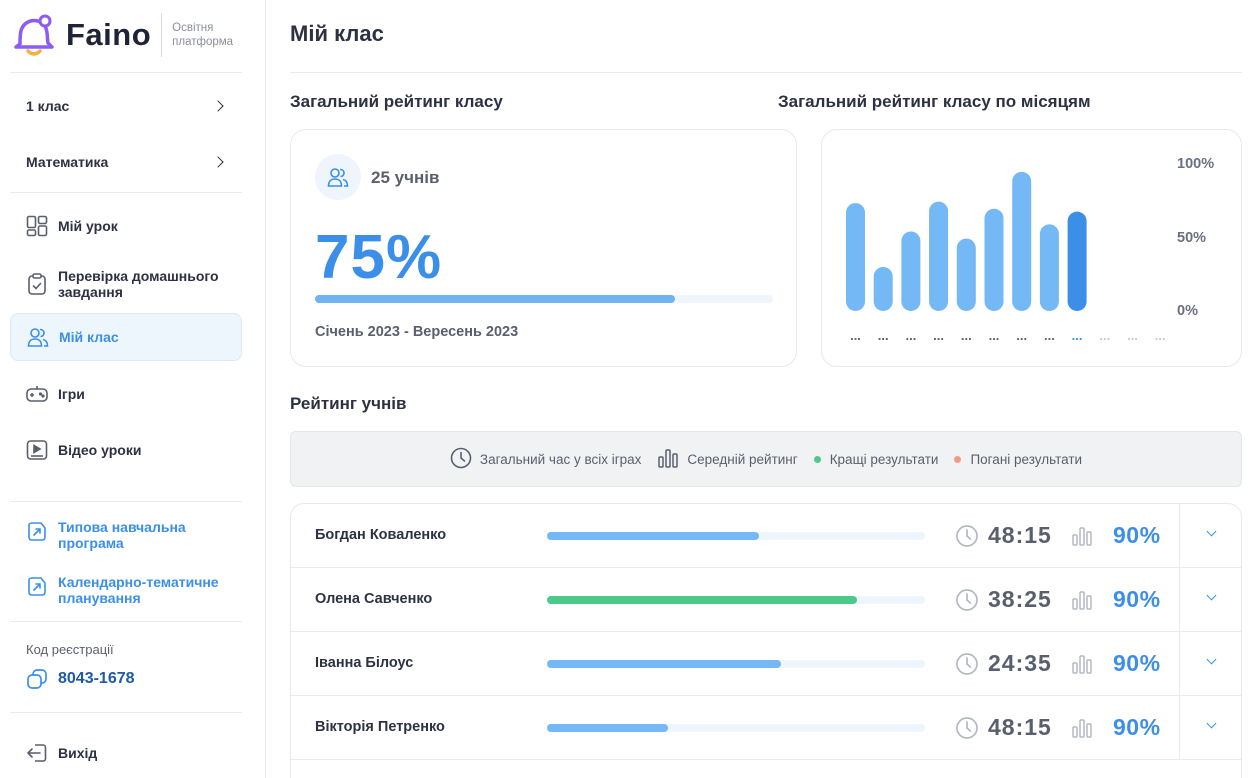  Describe the element at coordinates (126, 226) in the screenshot. I see `nav-my-lesson: Мій урок` at that location.